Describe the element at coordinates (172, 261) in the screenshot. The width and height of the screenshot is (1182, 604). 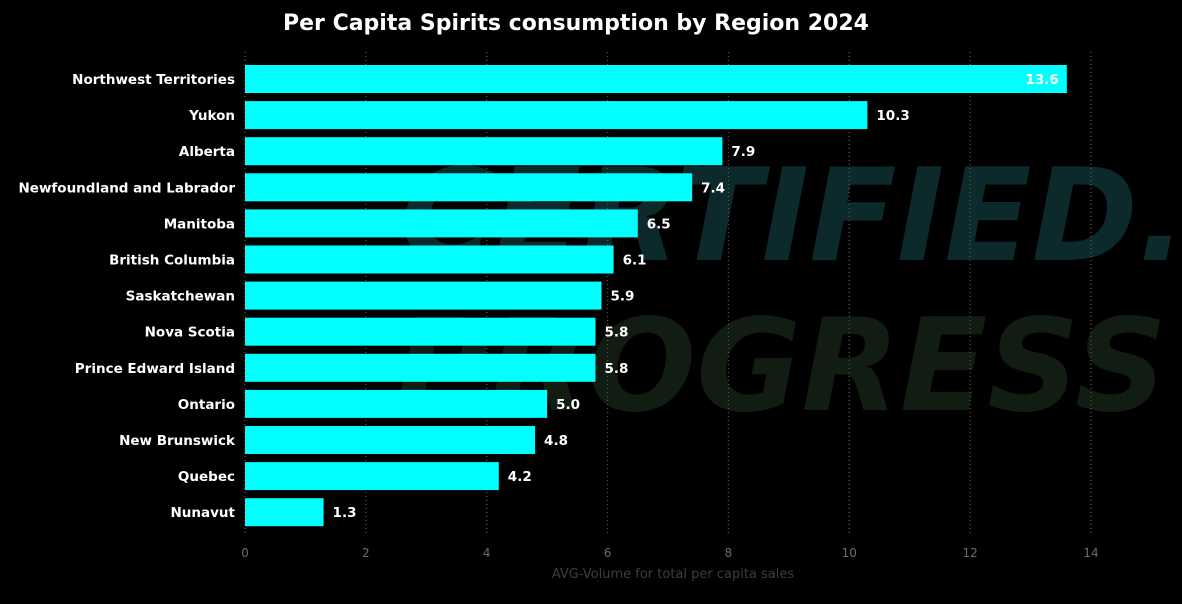
I see `category-label: British Columbia` at that location.